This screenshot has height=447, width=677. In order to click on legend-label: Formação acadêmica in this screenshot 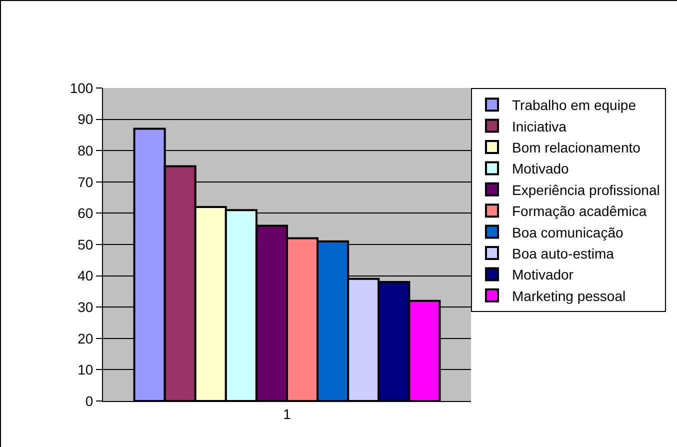, I will do `click(579, 211)`.